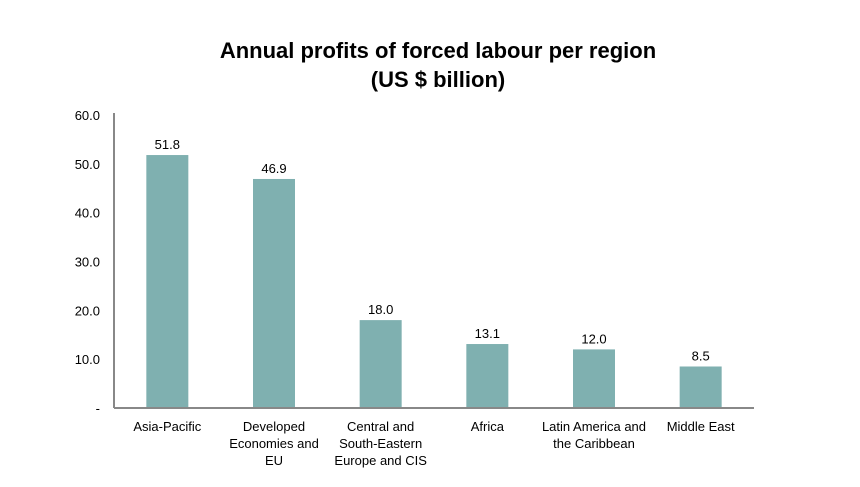 This screenshot has height=487, width=860. Describe the element at coordinates (87, 310) in the screenshot. I see `y-tick-label: 20.0` at that location.